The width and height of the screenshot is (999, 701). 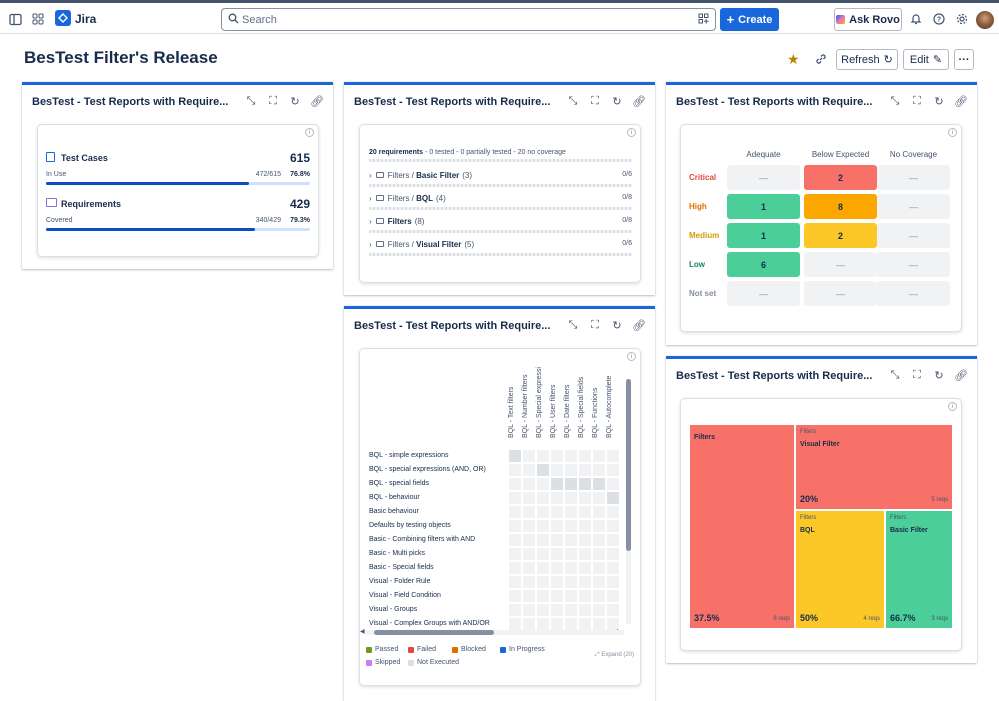 What do you see at coordinates (15, 19) in the screenshot?
I see `sidebar-toggle-icon` at bounding box center [15, 19].